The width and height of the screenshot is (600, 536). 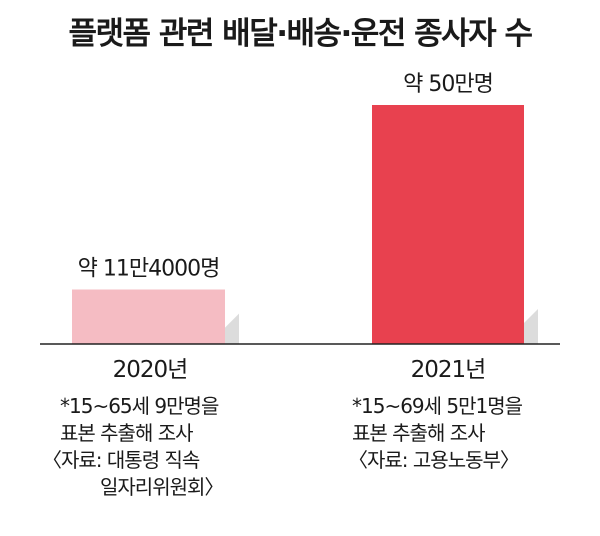 I want to click on note-2021: *15~69세 5만1명을 표본 추출해 조사 〈자료: 고용노동부〉, so click(x=435, y=433).